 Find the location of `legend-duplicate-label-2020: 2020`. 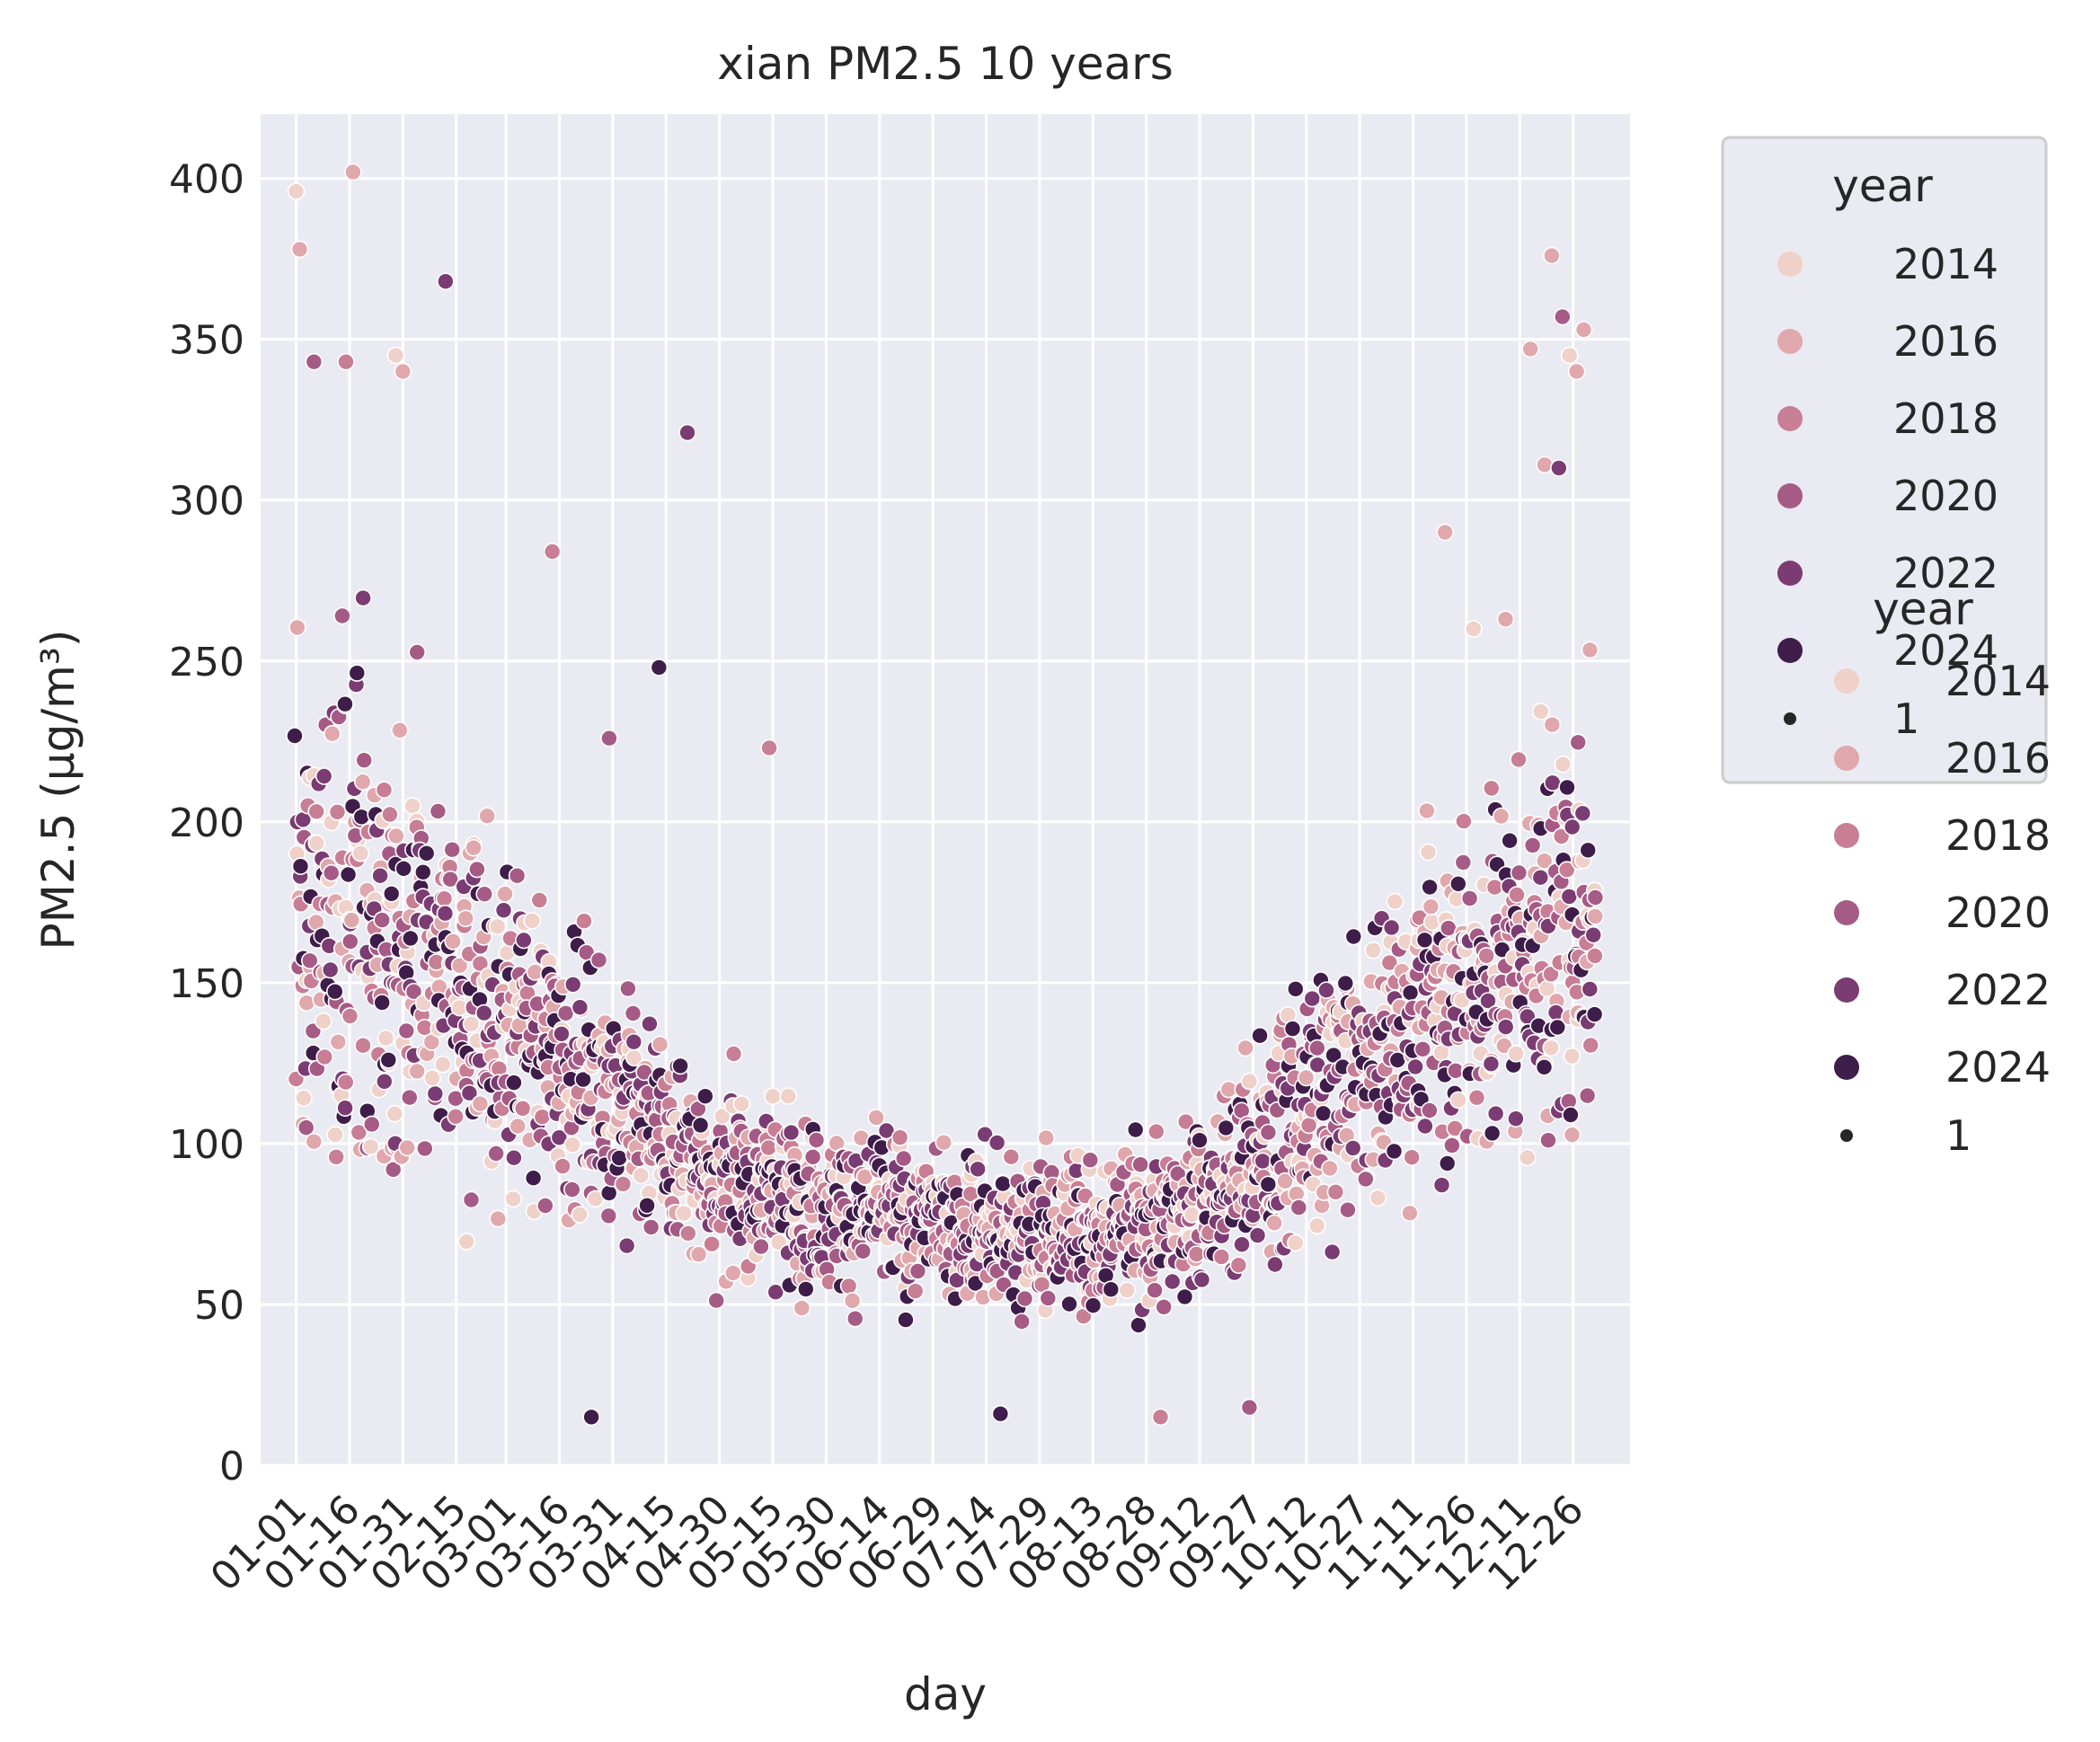

legend-duplicate-label-2020: 2020 is located at coordinates (1998, 913).